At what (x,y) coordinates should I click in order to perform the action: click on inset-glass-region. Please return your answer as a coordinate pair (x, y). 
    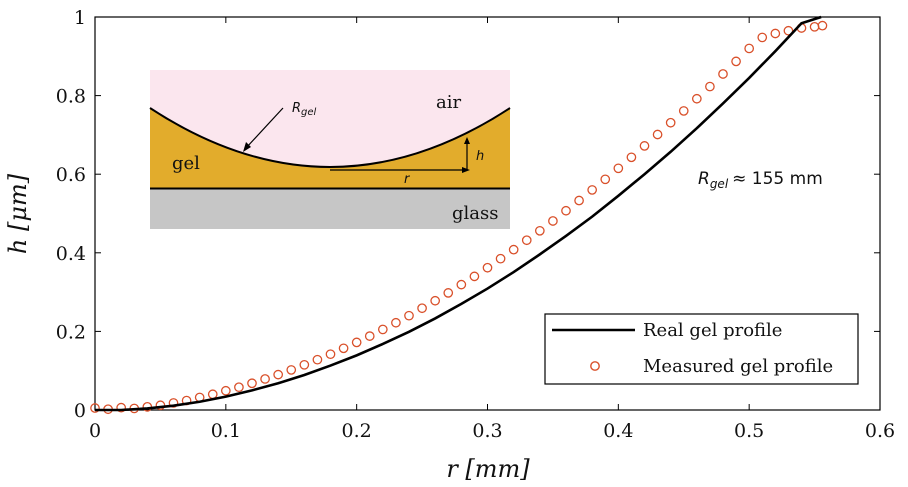
    Looking at the image, I should click on (330, 209).